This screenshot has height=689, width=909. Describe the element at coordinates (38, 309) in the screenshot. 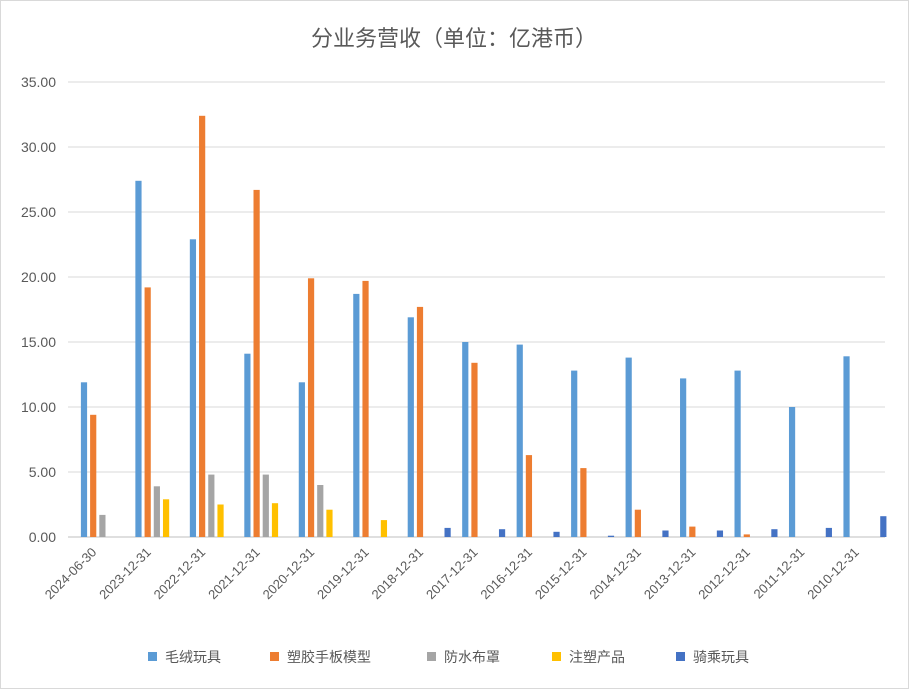

I see `y-axis-ticks: 0.00 5.00 10.00 15.00 20.00 25.00 30.00 35.00` at that location.